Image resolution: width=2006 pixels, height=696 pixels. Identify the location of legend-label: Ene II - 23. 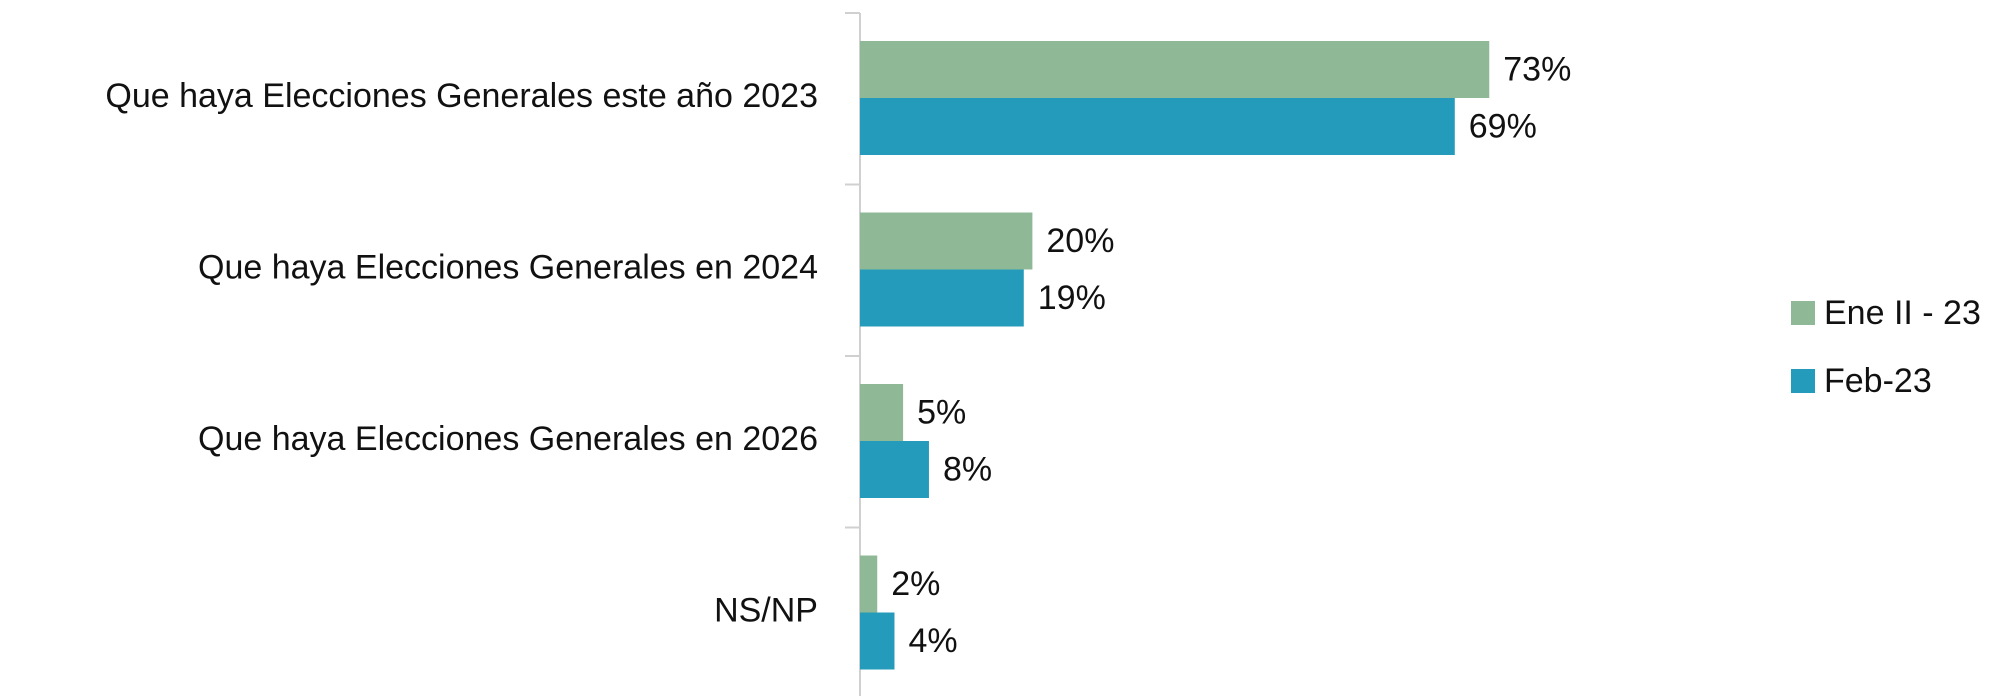
(1902, 313).